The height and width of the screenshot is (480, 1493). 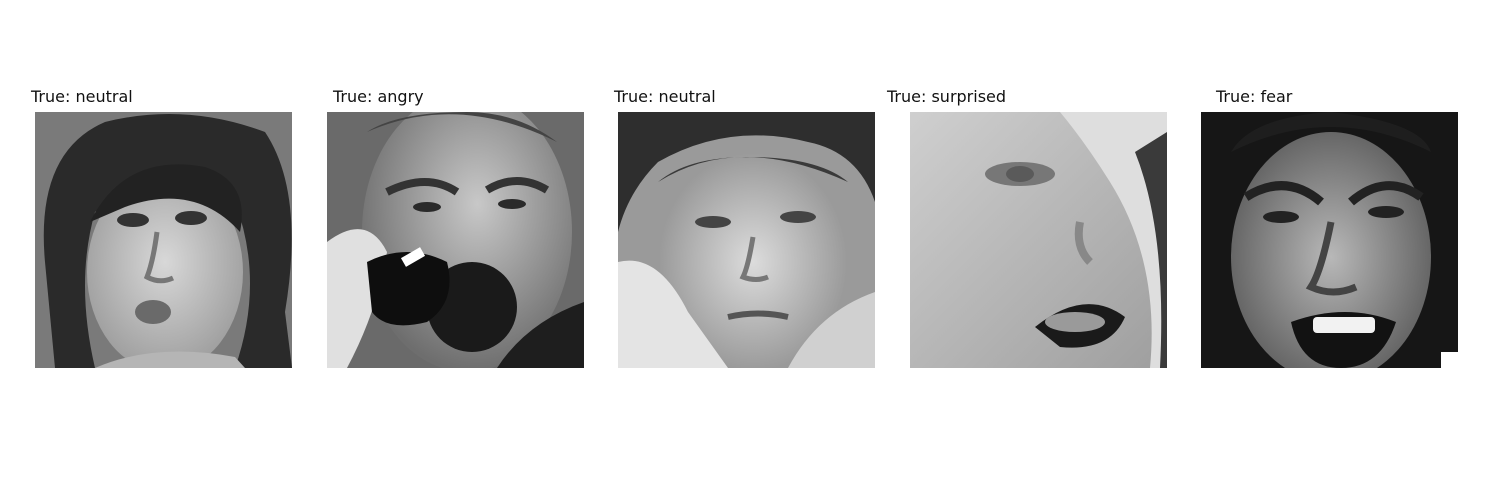 What do you see at coordinates (947, 96) in the screenshot?
I see `panel-title: True: surprised` at bounding box center [947, 96].